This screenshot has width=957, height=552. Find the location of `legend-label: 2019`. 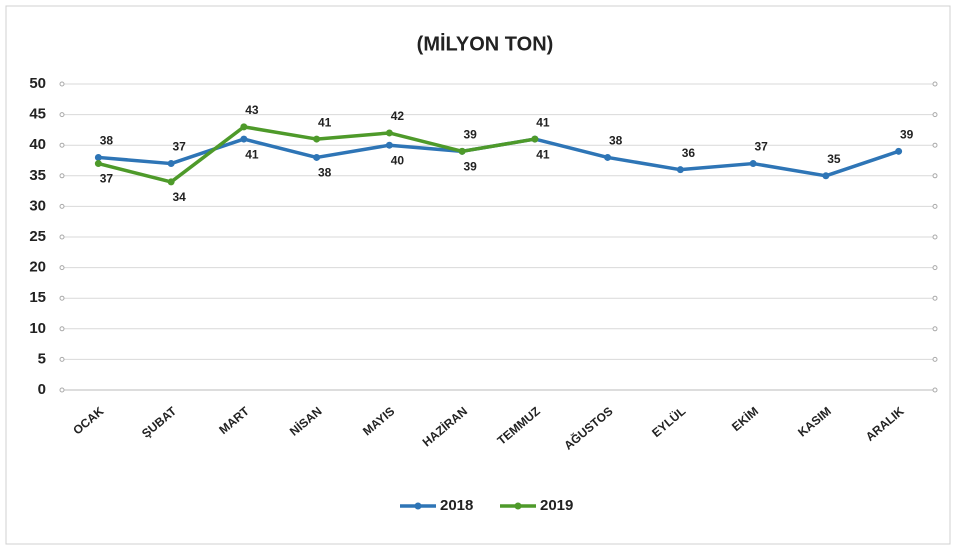

legend-label: 2019 is located at coordinates (556, 505).